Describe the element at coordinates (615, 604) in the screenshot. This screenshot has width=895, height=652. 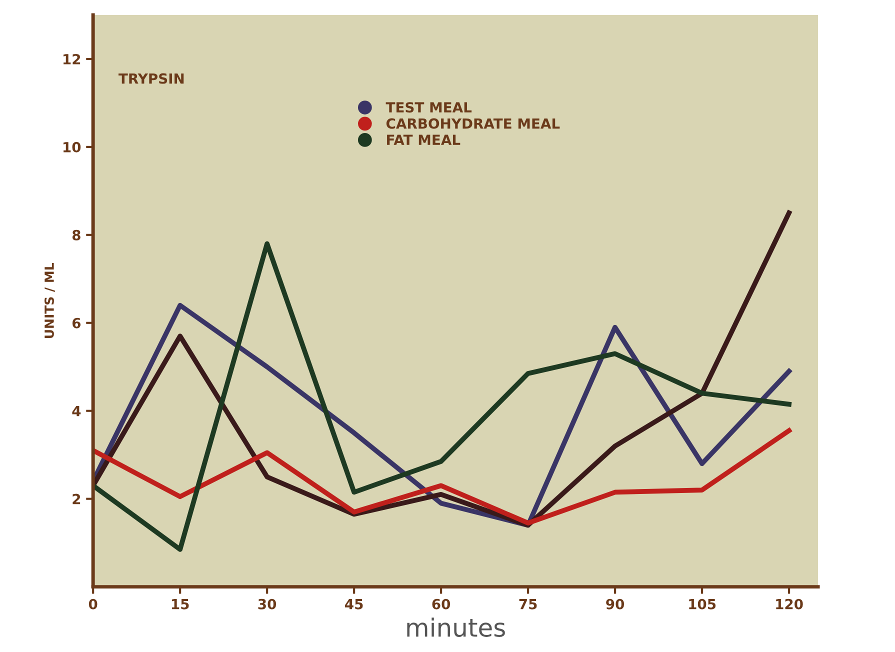
I see `x-tick-label: 90` at that location.